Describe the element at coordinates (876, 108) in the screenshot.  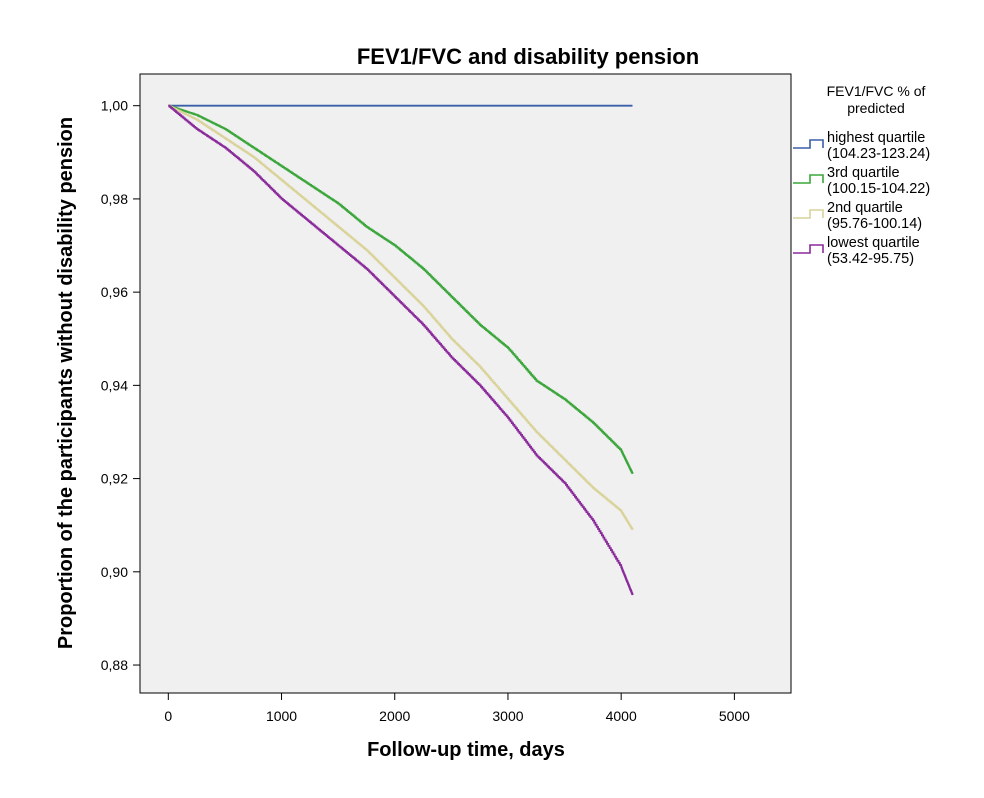
I see `legend-title-line-2: predicted` at that location.